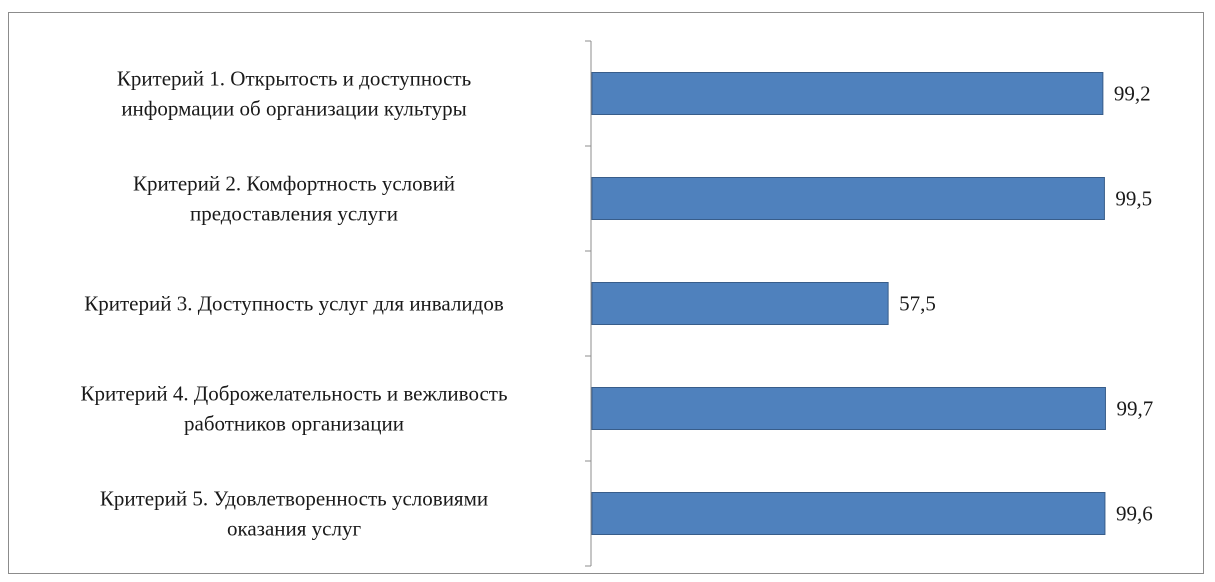 This screenshot has width=1215, height=582. Describe the element at coordinates (294, 214) in the screenshot. I see `category-label-line: предоставления услуги` at that location.